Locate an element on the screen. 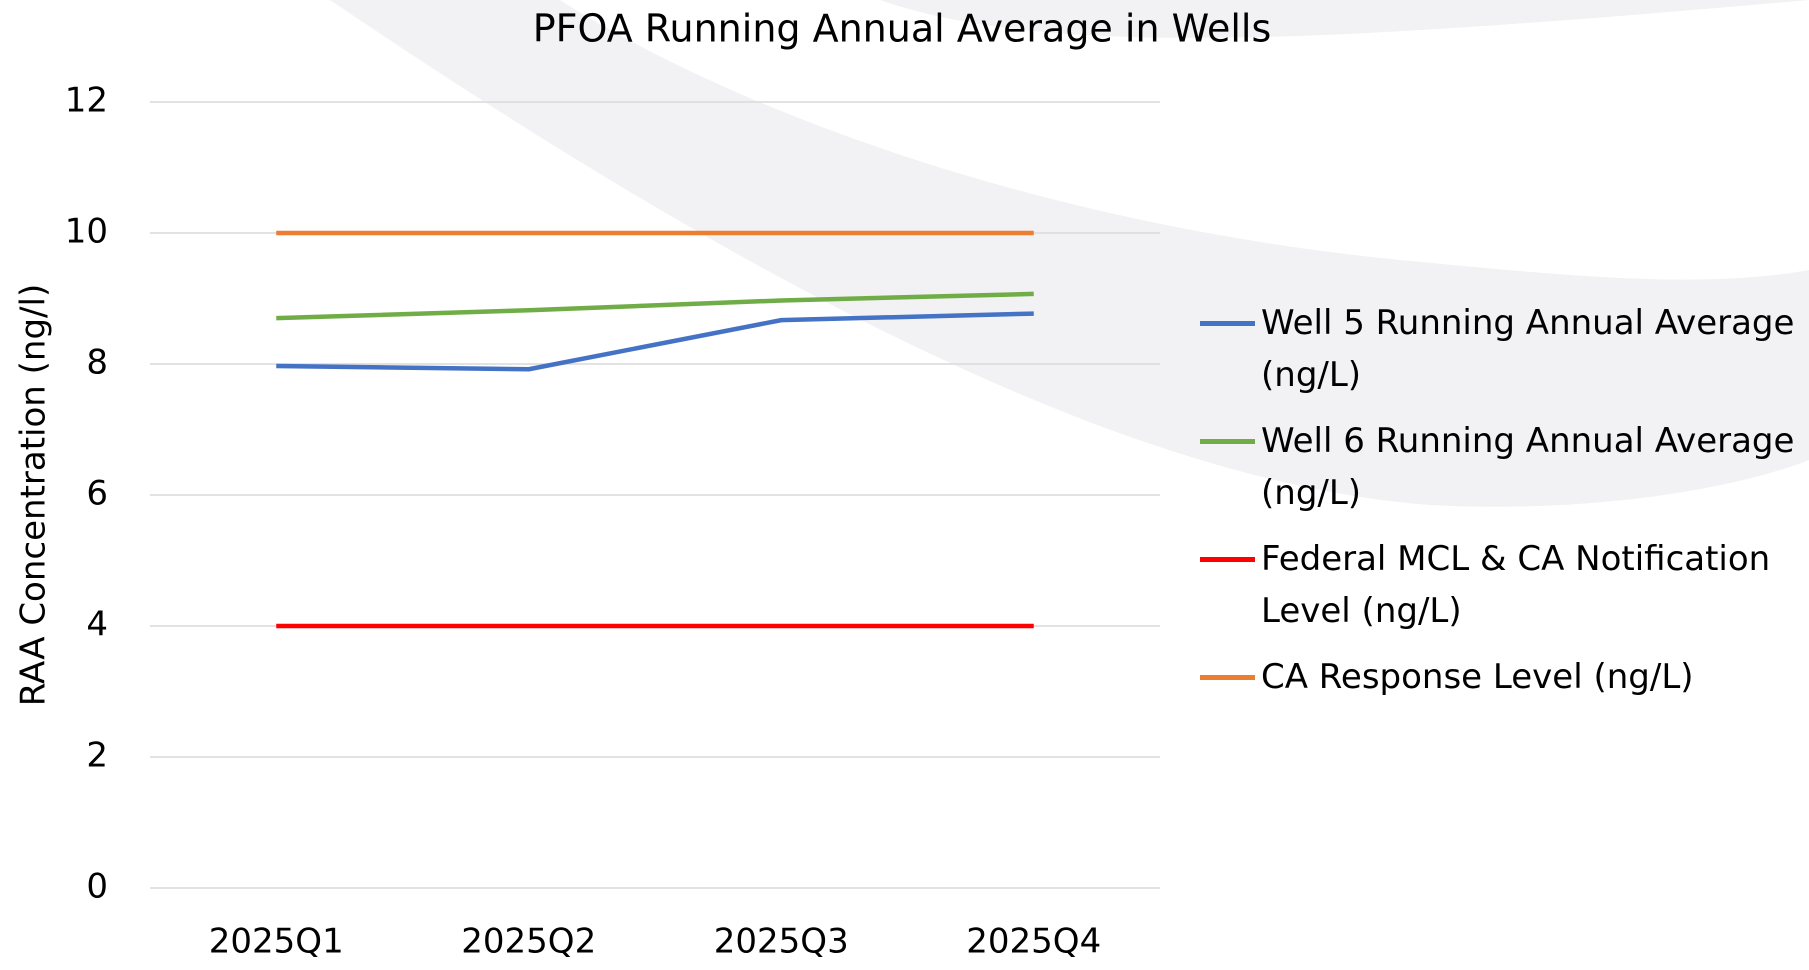 Image resolution: width=1809 pixels, height=970 pixels. x-tick-label: 2025Q1 is located at coordinates (276, 942).